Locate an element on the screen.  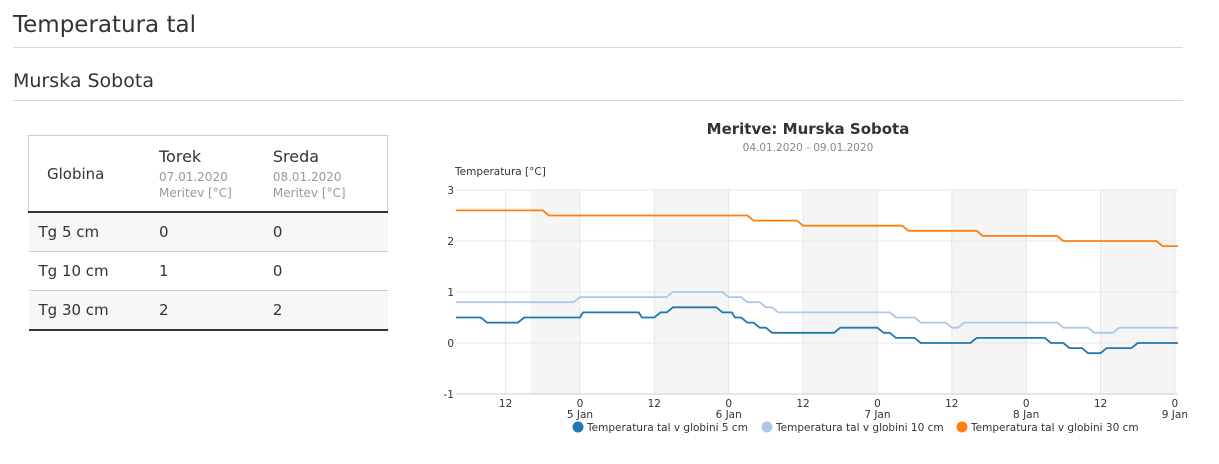
table-row: Tg 10 cm 1 0 is located at coordinates (208, 271).